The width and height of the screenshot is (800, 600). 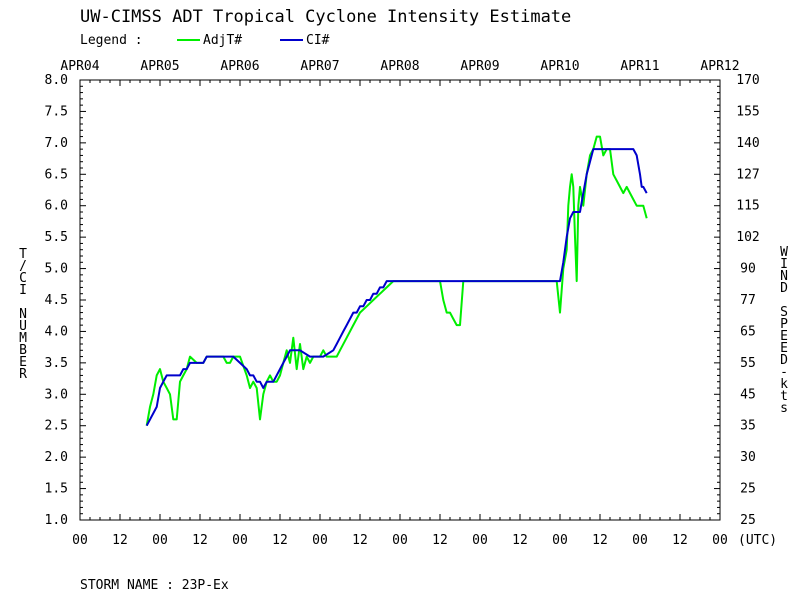 What do you see at coordinates (56, 206) in the screenshot?
I see `tci-tick-label: 6.0` at bounding box center [56, 206].